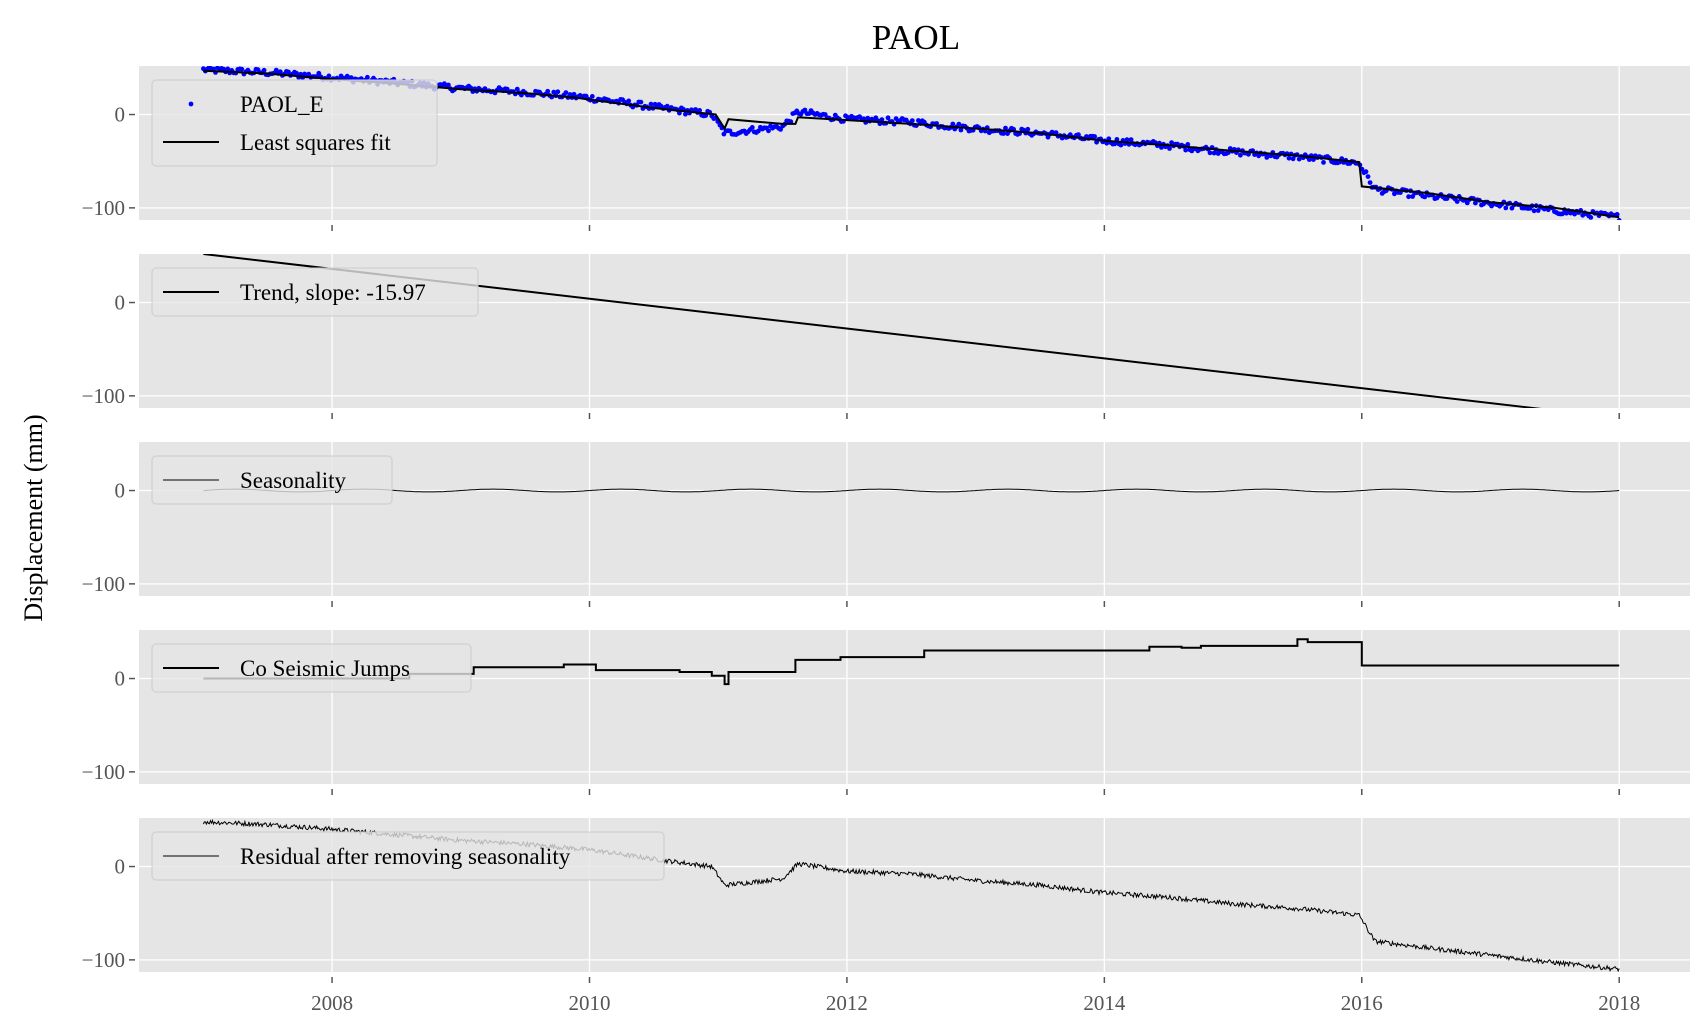 This screenshot has width=1707, height=1035. I want to click on legend: Seasonality, so click(272, 480).